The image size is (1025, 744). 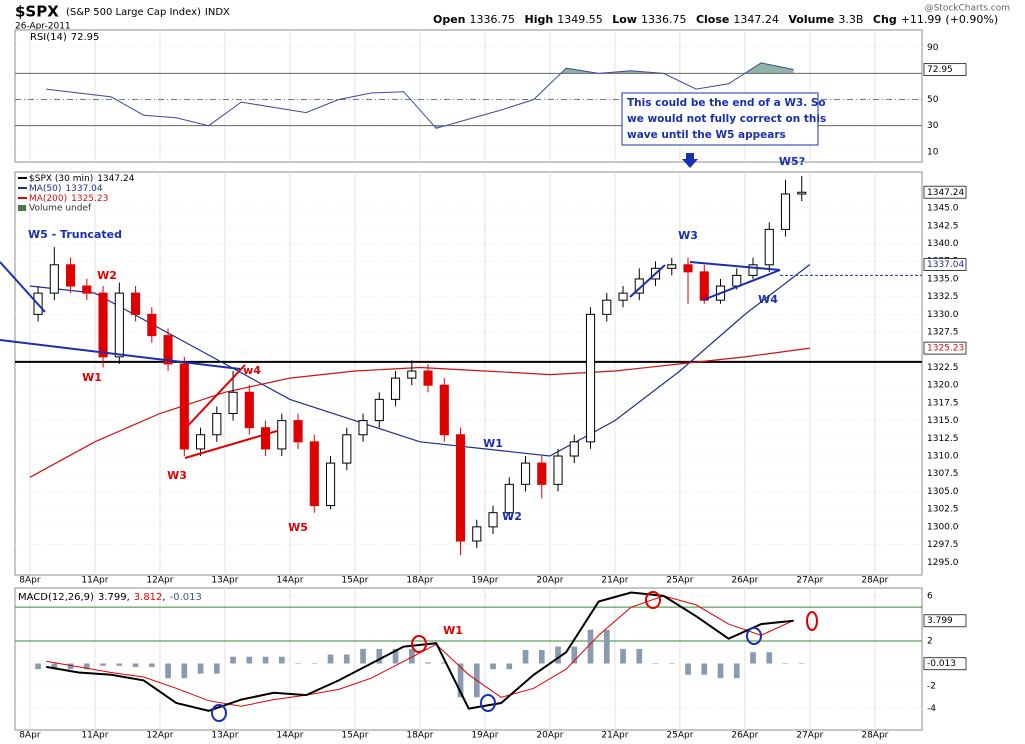 I want to click on high: 1349.55, so click(x=580, y=19).